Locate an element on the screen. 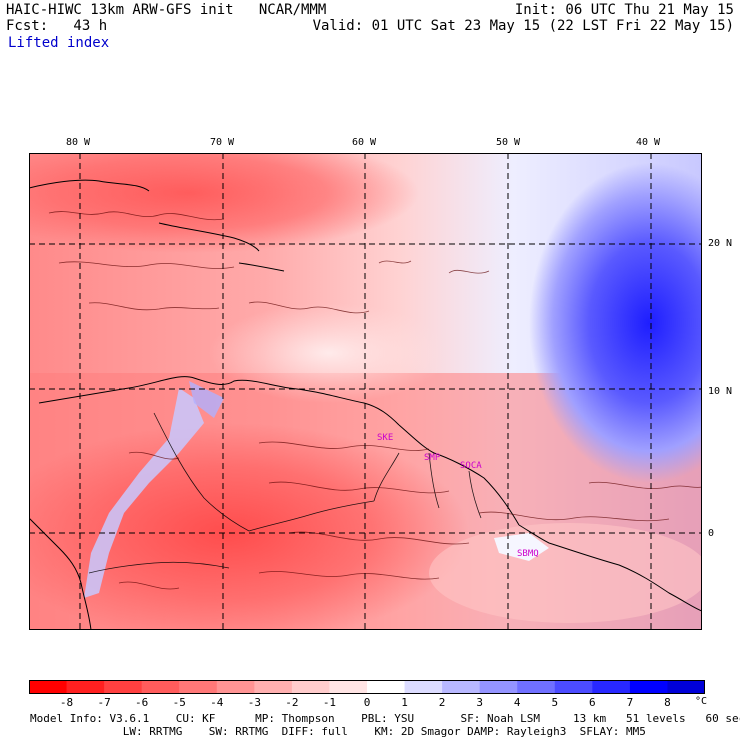 This screenshot has height=740, width=740. field-name: Lifted index is located at coordinates (59, 43).